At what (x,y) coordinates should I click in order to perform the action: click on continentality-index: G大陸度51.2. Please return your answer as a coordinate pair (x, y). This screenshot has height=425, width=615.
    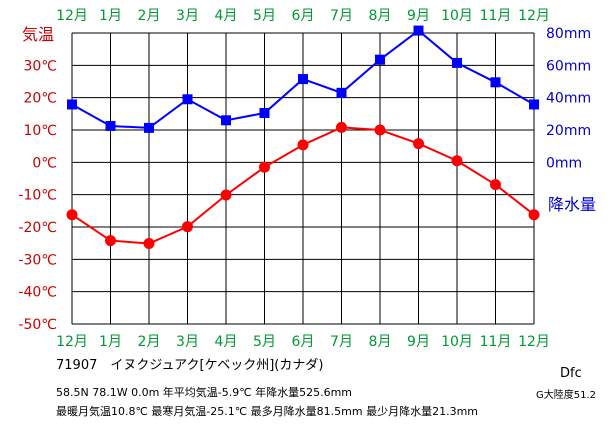
    Looking at the image, I should click on (566, 395).